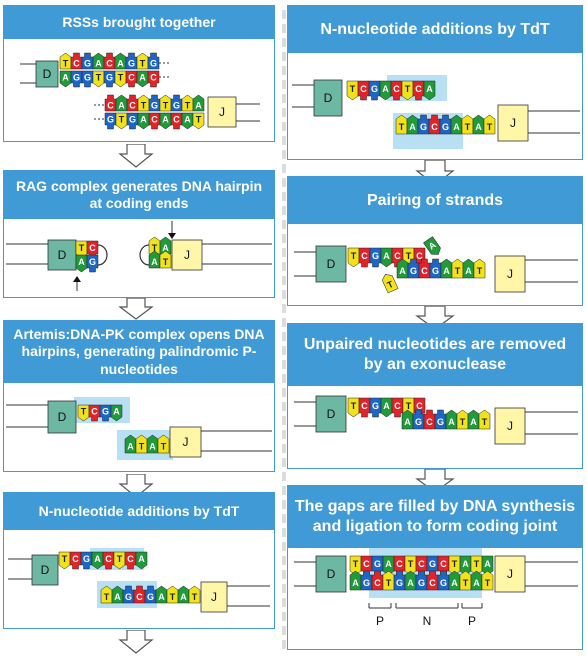  I want to click on hairpin-loop, so click(102, 255).